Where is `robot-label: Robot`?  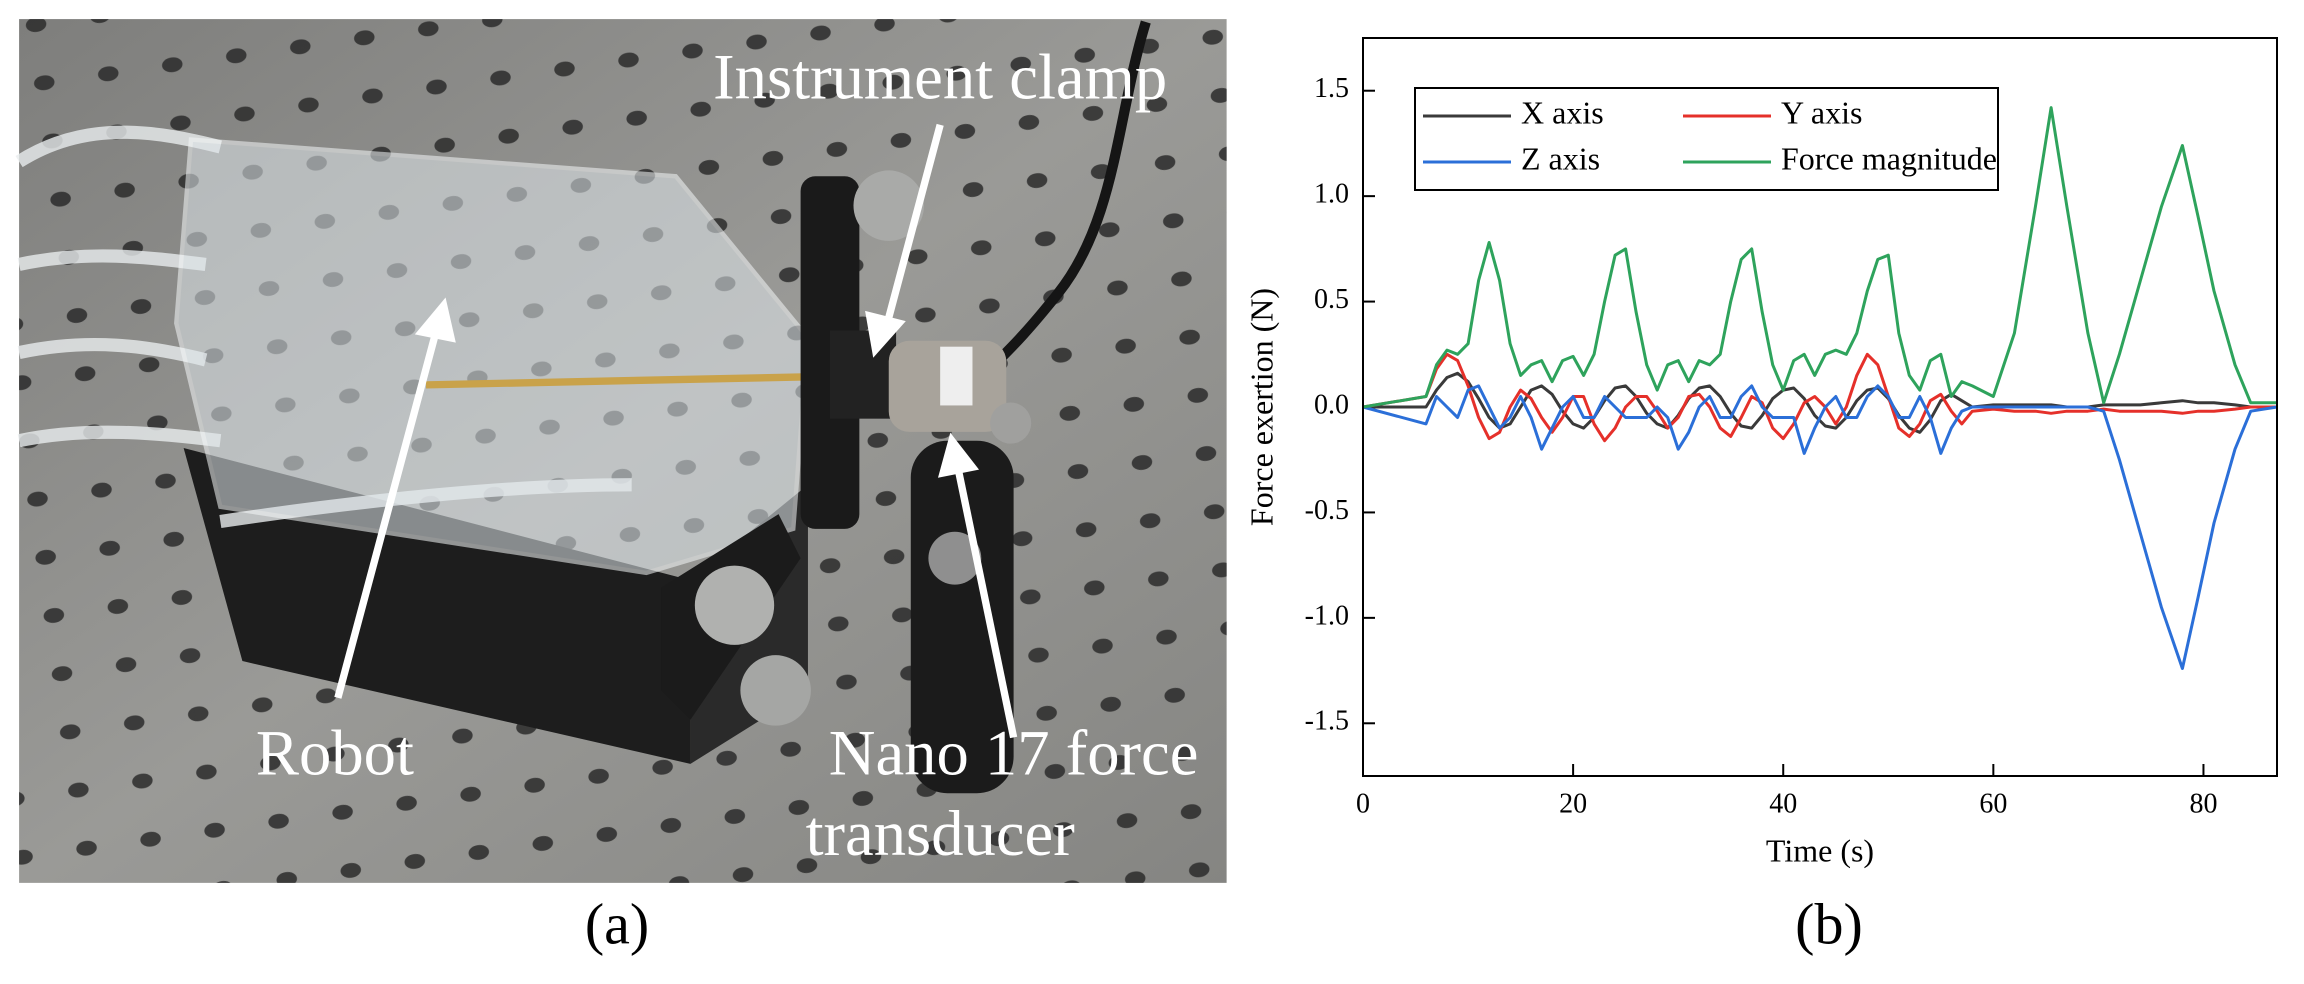 robot-label: Robot is located at coordinates (335, 752).